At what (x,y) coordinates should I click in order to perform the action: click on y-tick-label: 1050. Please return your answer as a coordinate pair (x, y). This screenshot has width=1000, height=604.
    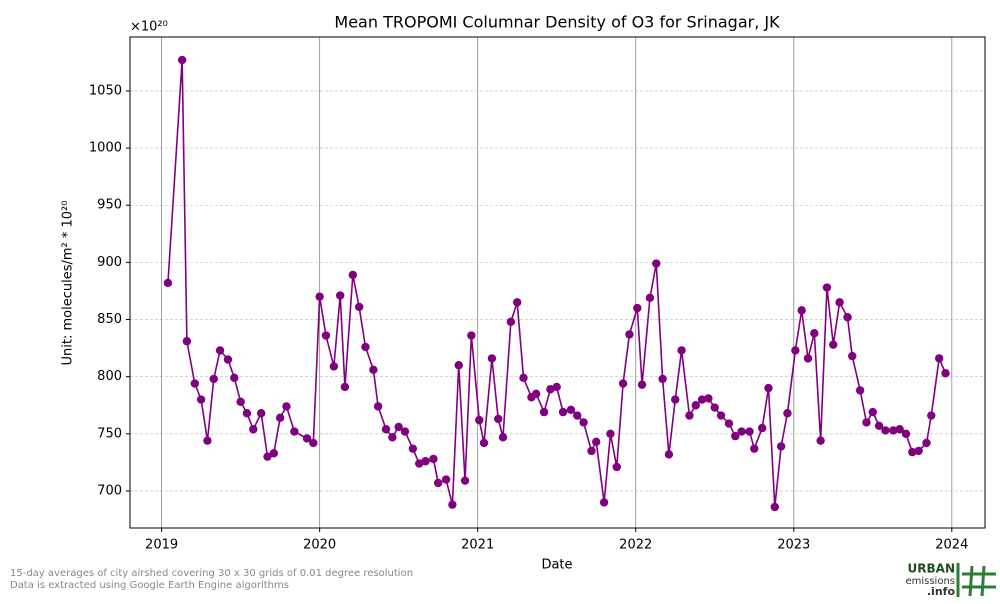
    Looking at the image, I should click on (105, 90).